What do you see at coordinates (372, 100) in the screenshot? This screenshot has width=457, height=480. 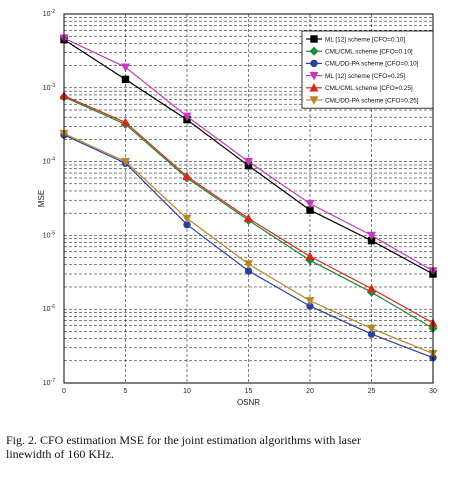 I see `legend-label: CML/DD-PA scheme [CFO=0.25]` at bounding box center [372, 100].